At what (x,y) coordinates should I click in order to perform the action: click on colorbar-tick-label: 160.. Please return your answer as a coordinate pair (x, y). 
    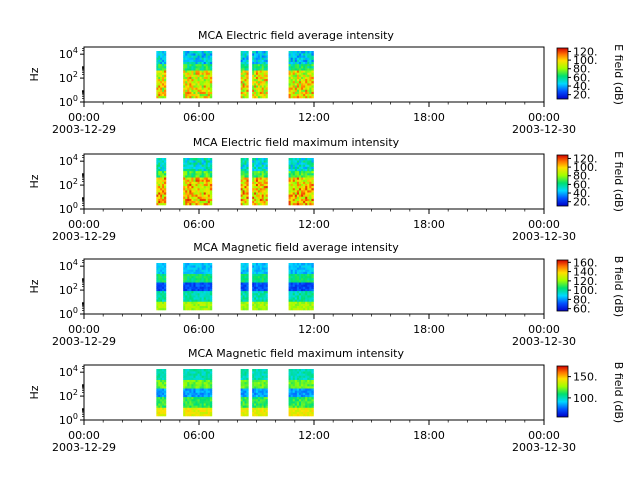
    Looking at the image, I should click on (585, 262).